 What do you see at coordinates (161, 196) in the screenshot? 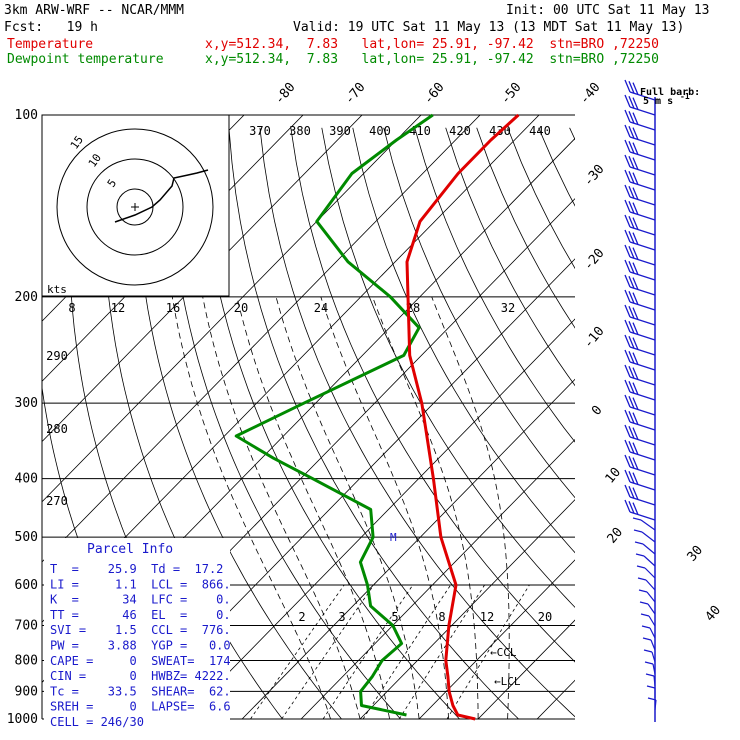
I see `hodograph-trace` at bounding box center [161, 196].